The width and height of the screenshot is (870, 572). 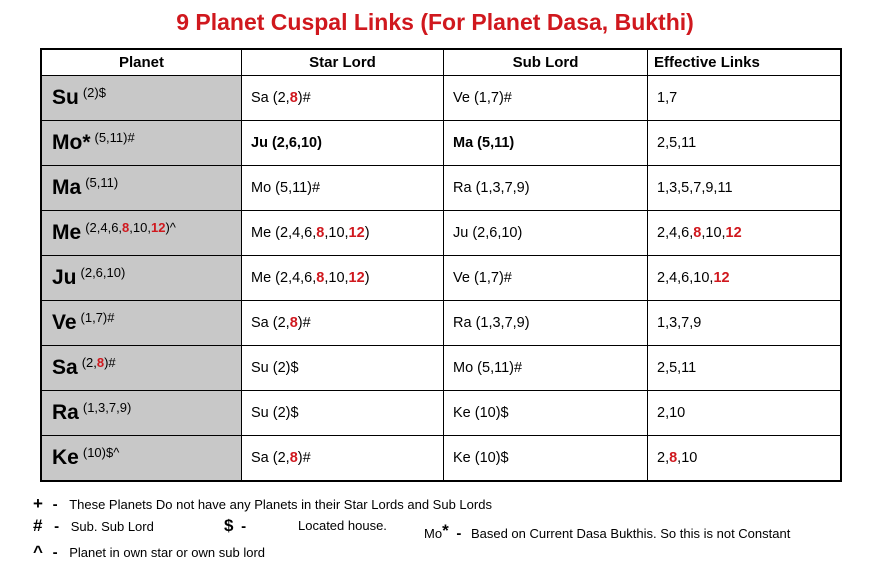 I want to click on text-fragment: Ma (5,11), so click(x=484, y=143).